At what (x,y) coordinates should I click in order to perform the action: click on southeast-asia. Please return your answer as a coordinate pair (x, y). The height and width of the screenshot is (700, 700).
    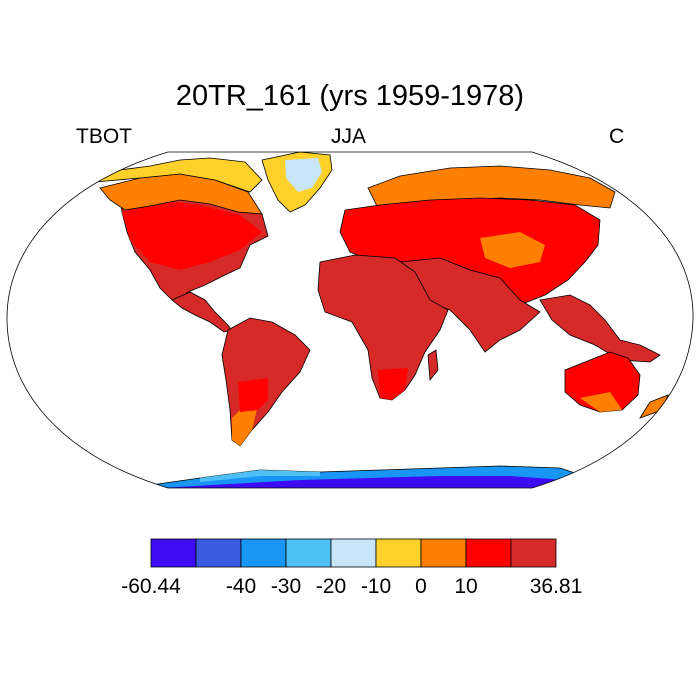
    Looking at the image, I should click on (600, 328).